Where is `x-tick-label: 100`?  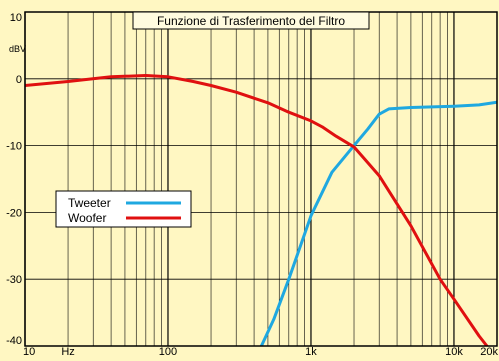 x-tick-label: 100 is located at coordinates (168, 351).